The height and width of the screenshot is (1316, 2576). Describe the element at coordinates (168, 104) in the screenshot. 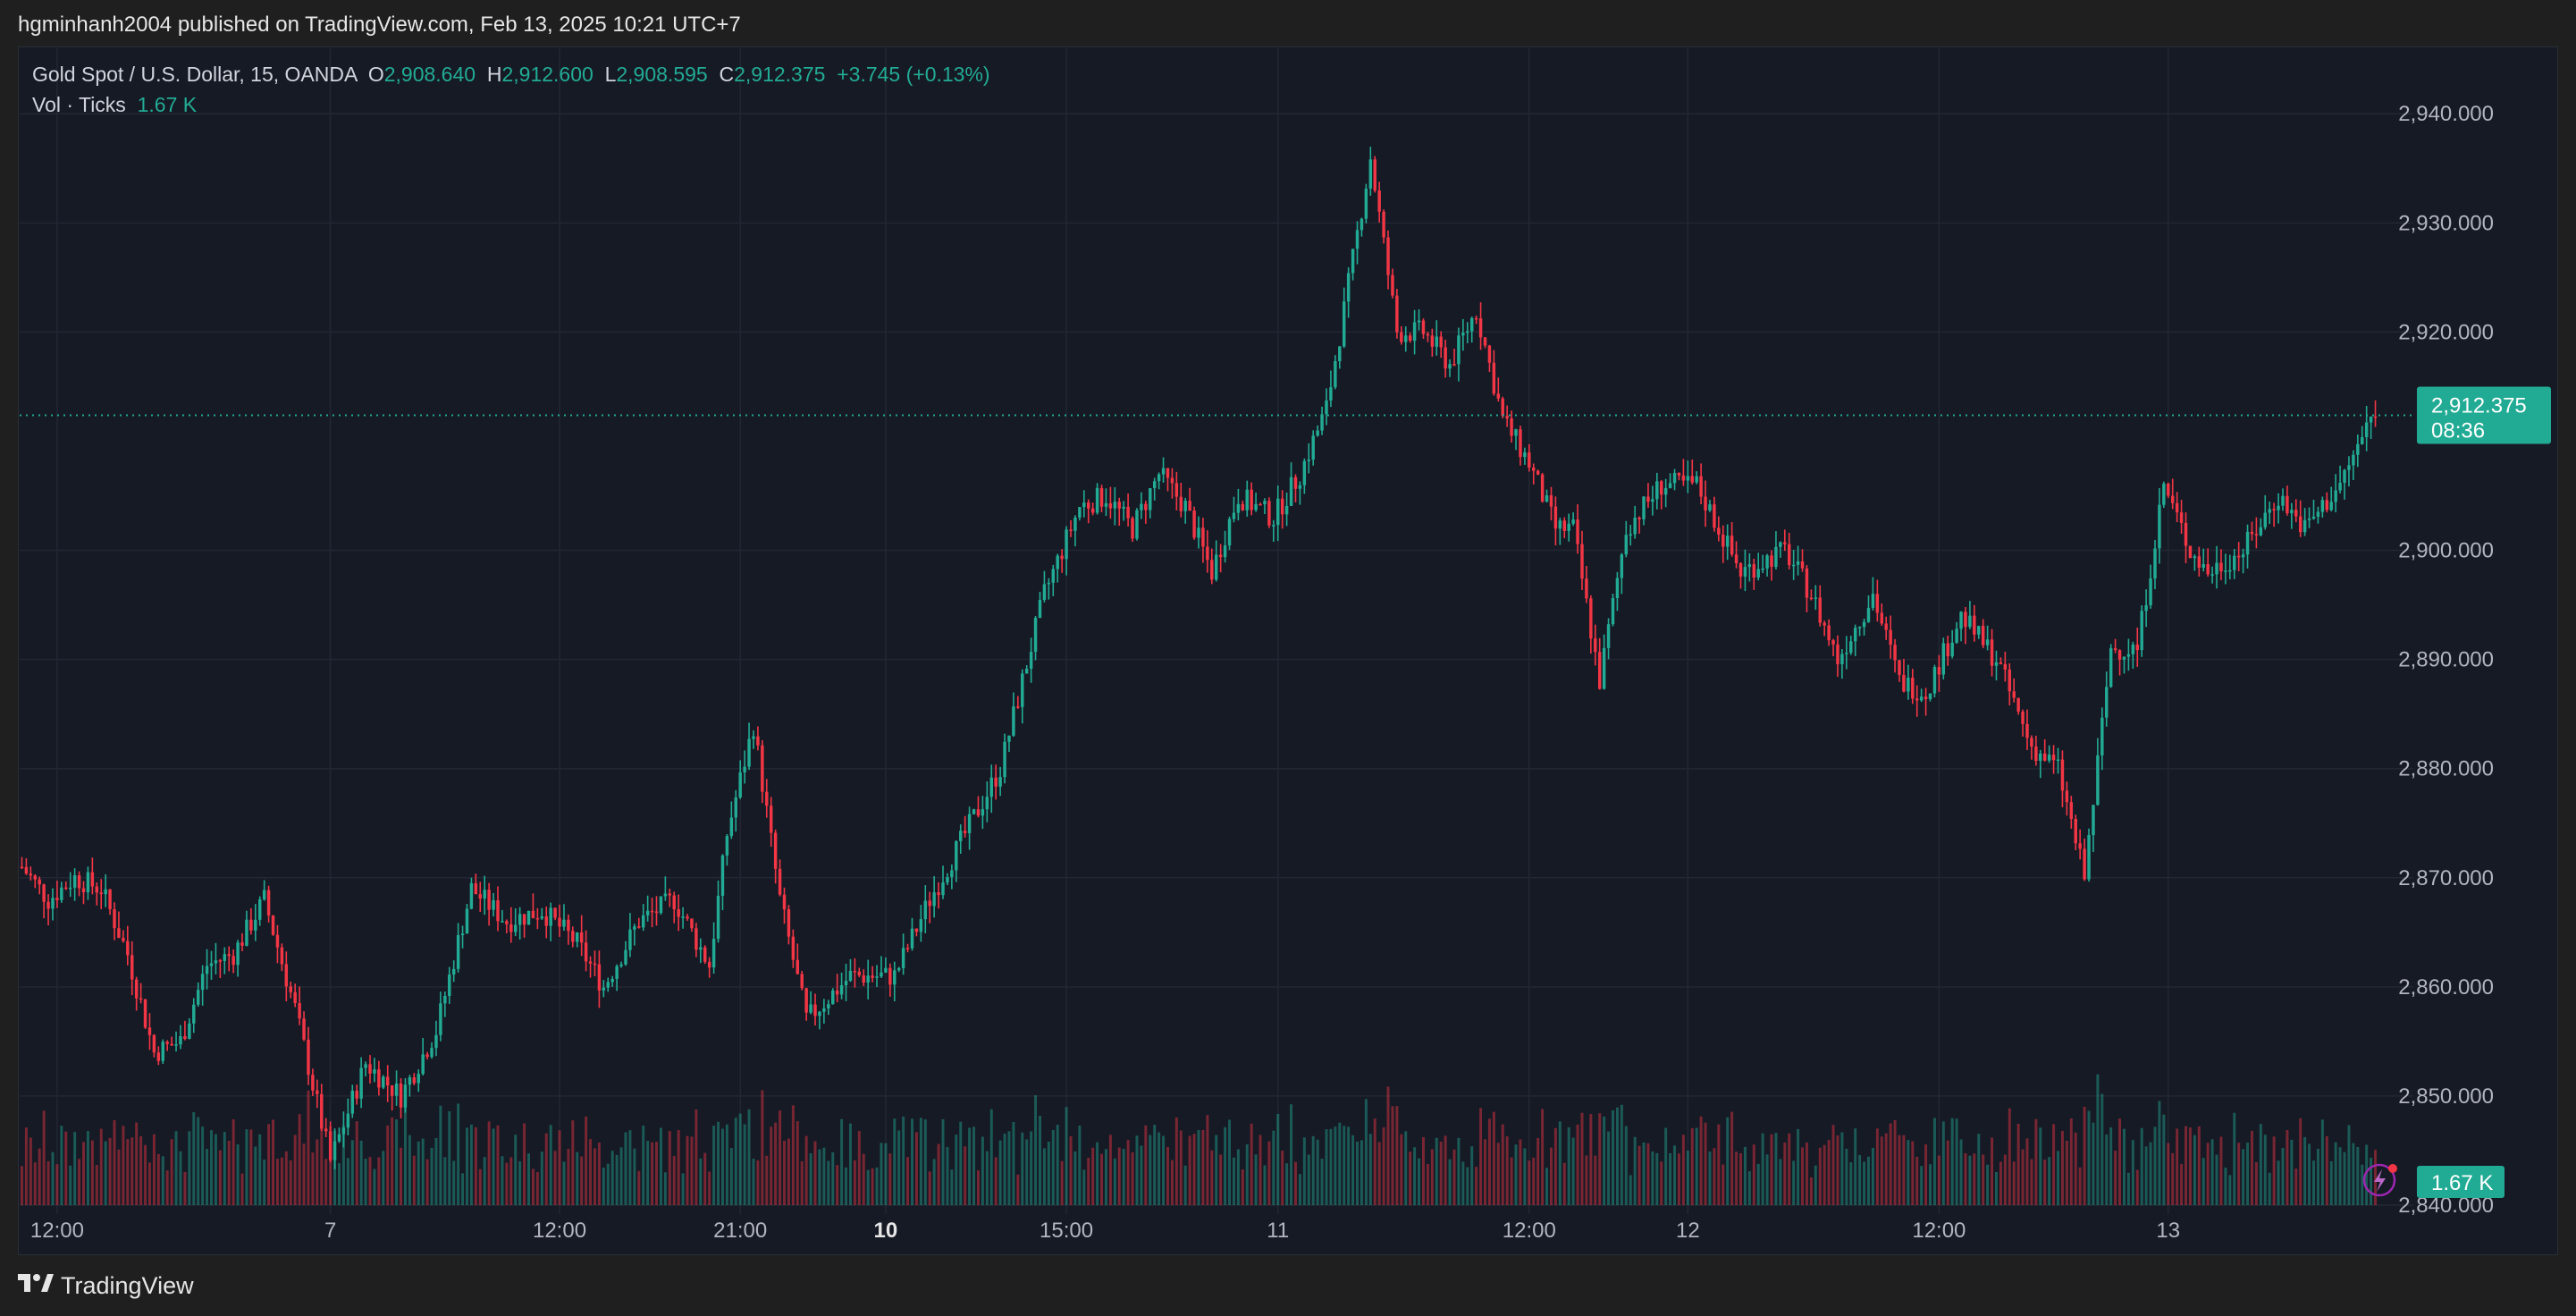

I see `volume-value: 1.67 K` at that location.